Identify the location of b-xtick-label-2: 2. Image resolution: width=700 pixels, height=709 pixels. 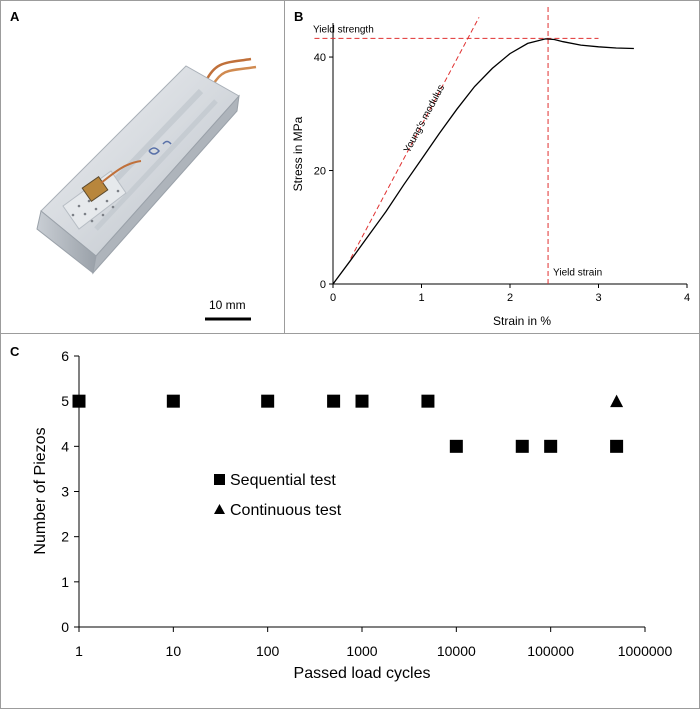
(510, 298).